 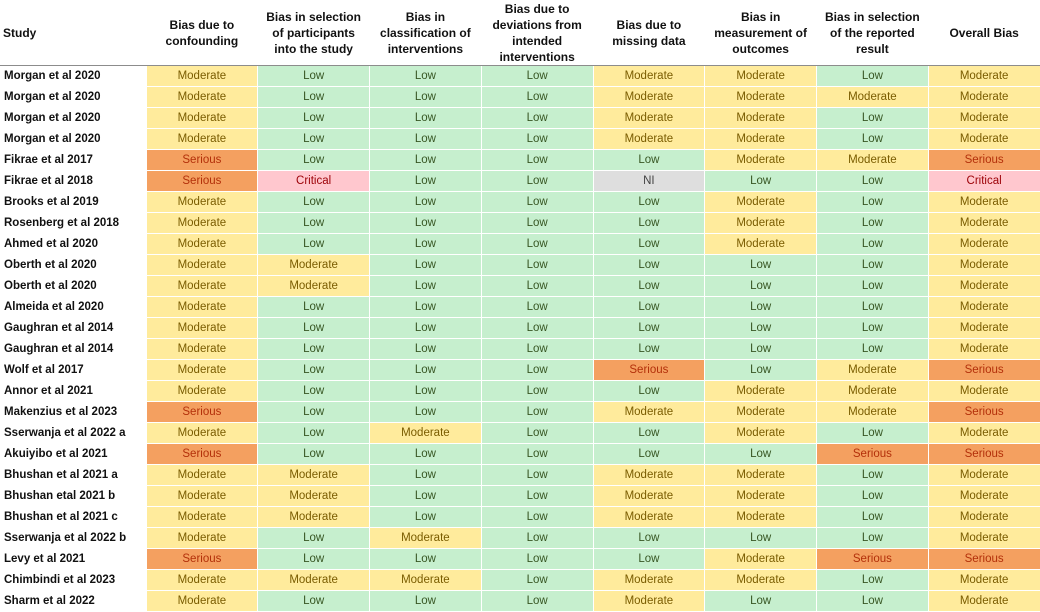 I want to click on study-name-cell: Sharm et al 2022, so click(x=73, y=601).